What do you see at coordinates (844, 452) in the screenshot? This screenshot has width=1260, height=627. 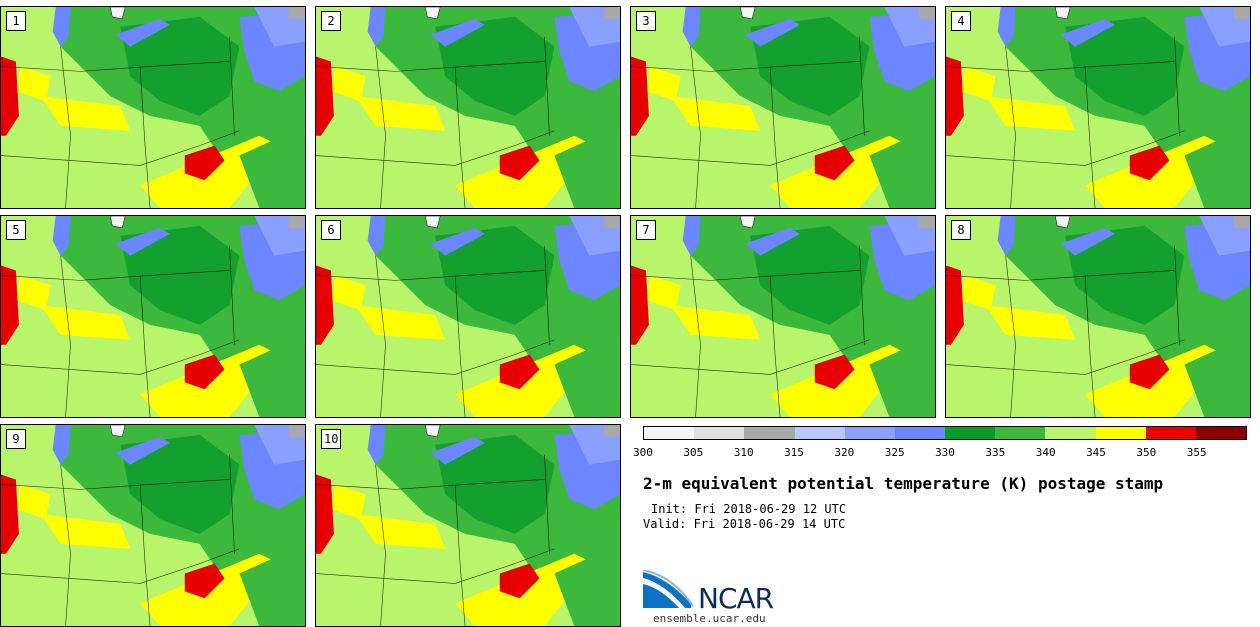 I see `colorbar-tick-label: 320` at bounding box center [844, 452].